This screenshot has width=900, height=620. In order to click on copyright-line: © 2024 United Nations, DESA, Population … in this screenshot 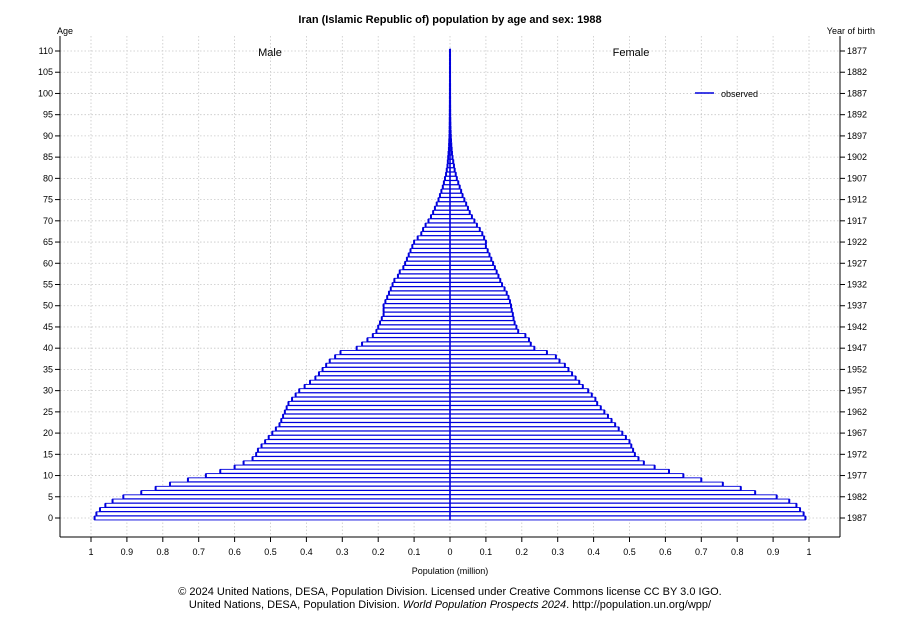, I will do `click(450, 592)`.